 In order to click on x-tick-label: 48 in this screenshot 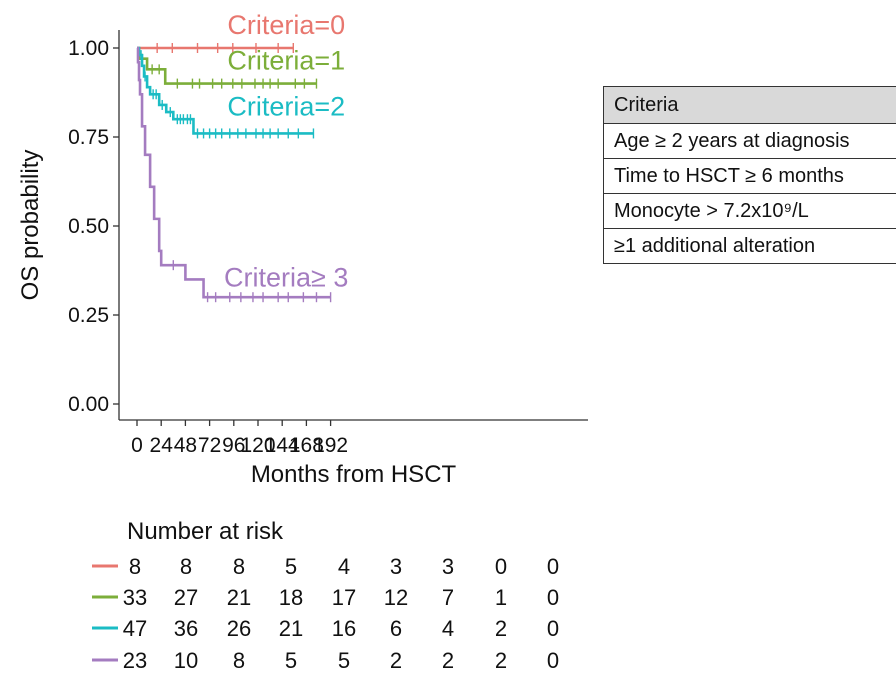, I will do `click(185, 445)`.